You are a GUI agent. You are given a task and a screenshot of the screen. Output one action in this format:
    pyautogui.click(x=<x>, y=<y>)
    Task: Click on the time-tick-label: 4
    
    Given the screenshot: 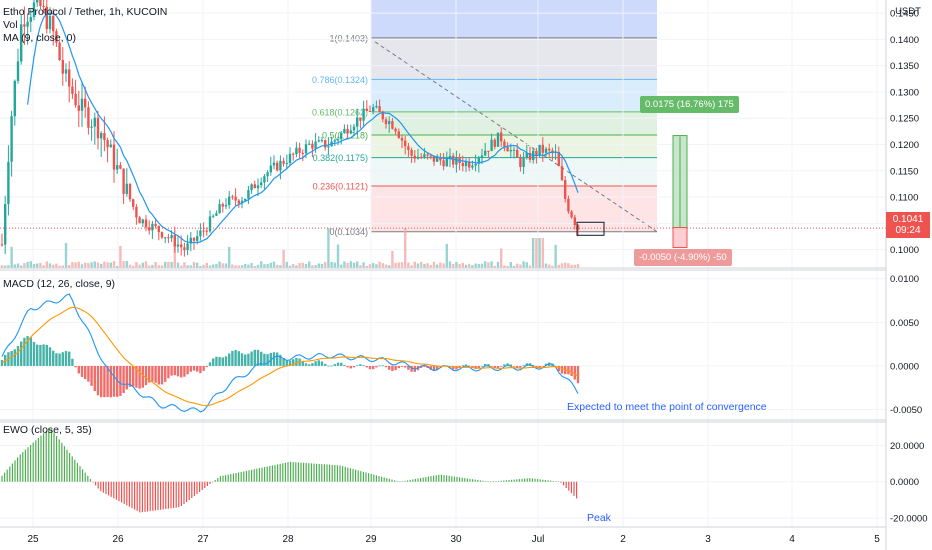 What is the action you would take?
    pyautogui.click(x=792, y=539)
    